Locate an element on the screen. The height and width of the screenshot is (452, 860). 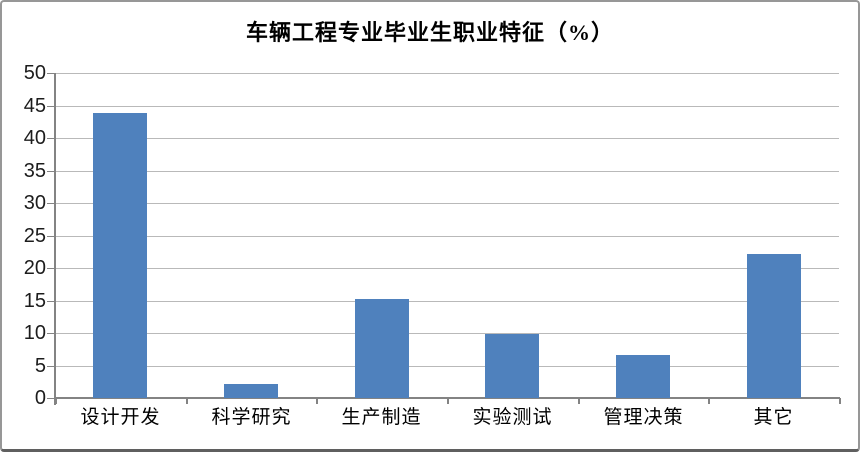
y-axis-line is located at coordinates (55, 239).